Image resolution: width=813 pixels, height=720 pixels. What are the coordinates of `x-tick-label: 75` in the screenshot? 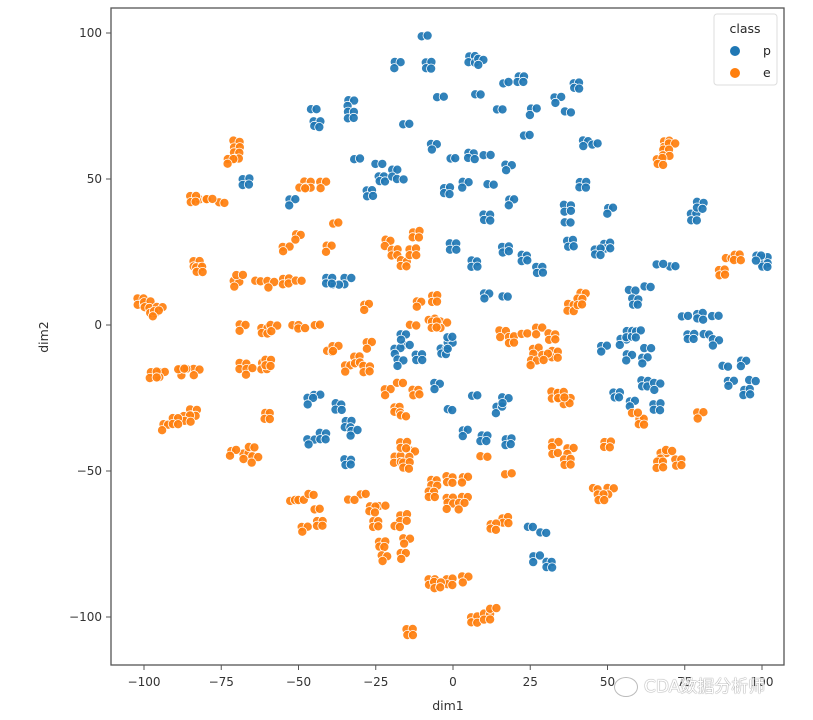 It's located at (684, 682).